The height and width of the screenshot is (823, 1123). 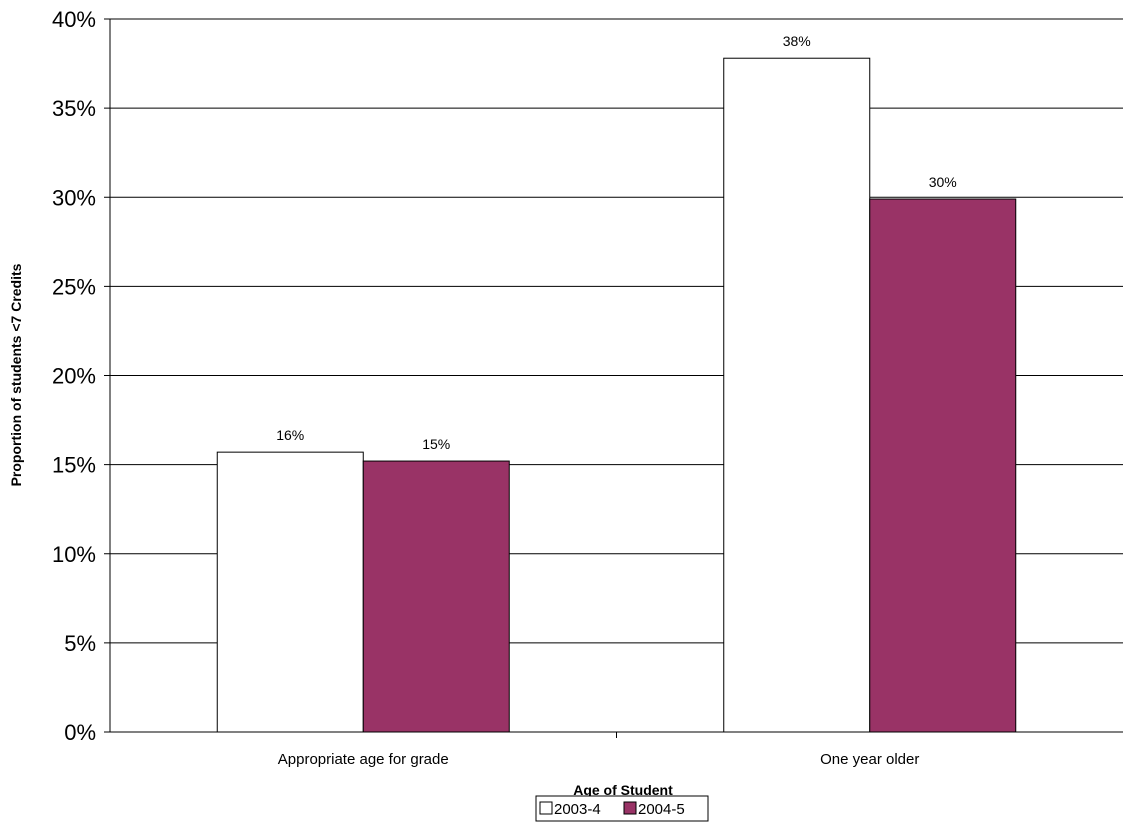 I want to click on legend: 2003-4 2004-5, so click(x=622, y=808).